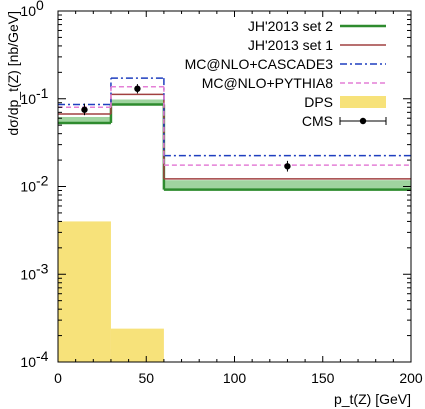 The height and width of the screenshot is (409, 425). Describe the element at coordinates (42, 181) in the screenshot. I see `y-tick-exponent: -2` at that location.